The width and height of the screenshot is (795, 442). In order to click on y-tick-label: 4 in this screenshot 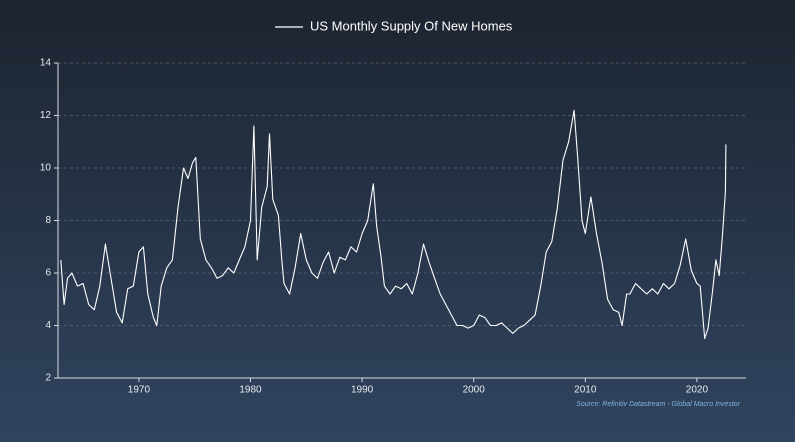, I will do `click(48, 325)`.